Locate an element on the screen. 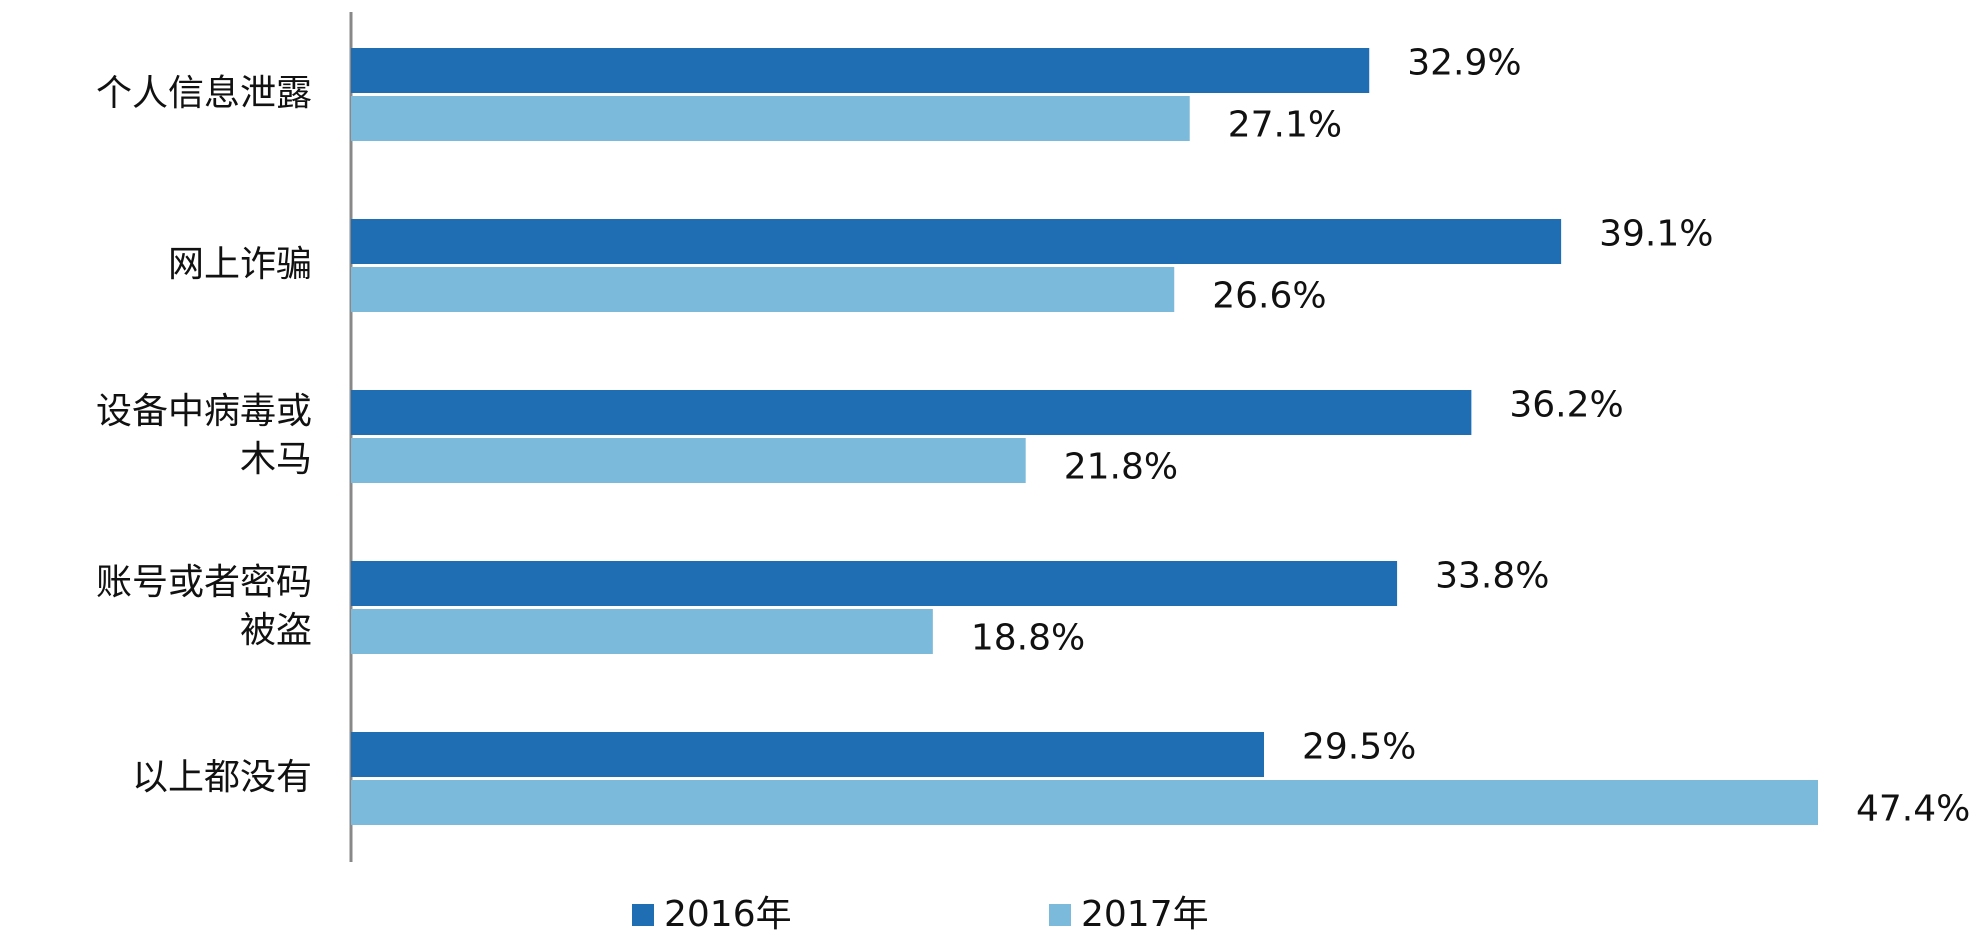 The height and width of the screenshot is (943, 1982). value-label: 27.1% is located at coordinates (1285, 125).